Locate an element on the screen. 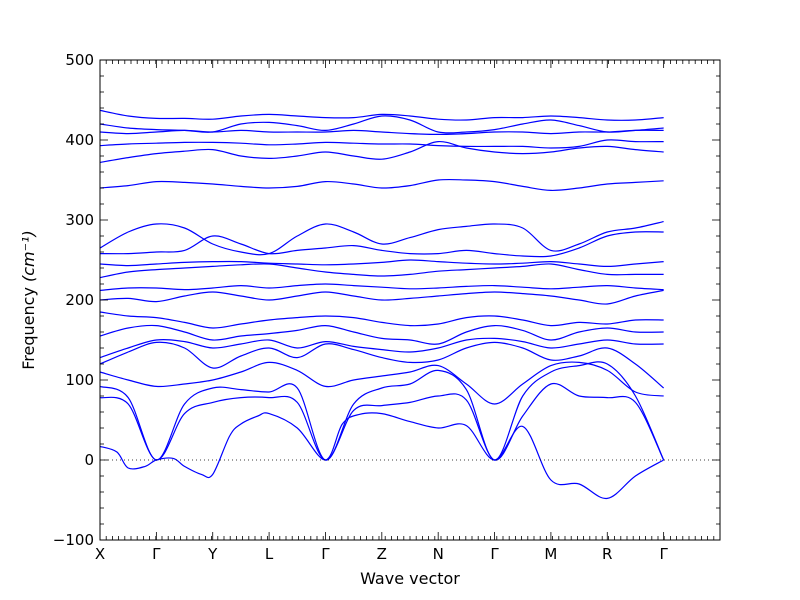 The image size is (800, 600). y-tick-labels: −100 0 100 200 300 400 500 is located at coordinates (73, 300).